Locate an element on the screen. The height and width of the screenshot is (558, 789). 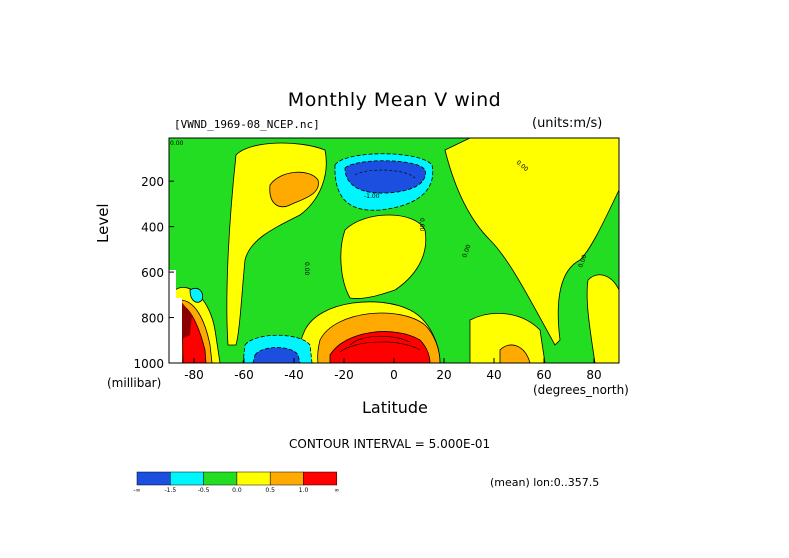
x-tick-label: 60 is located at coordinates (543, 375).